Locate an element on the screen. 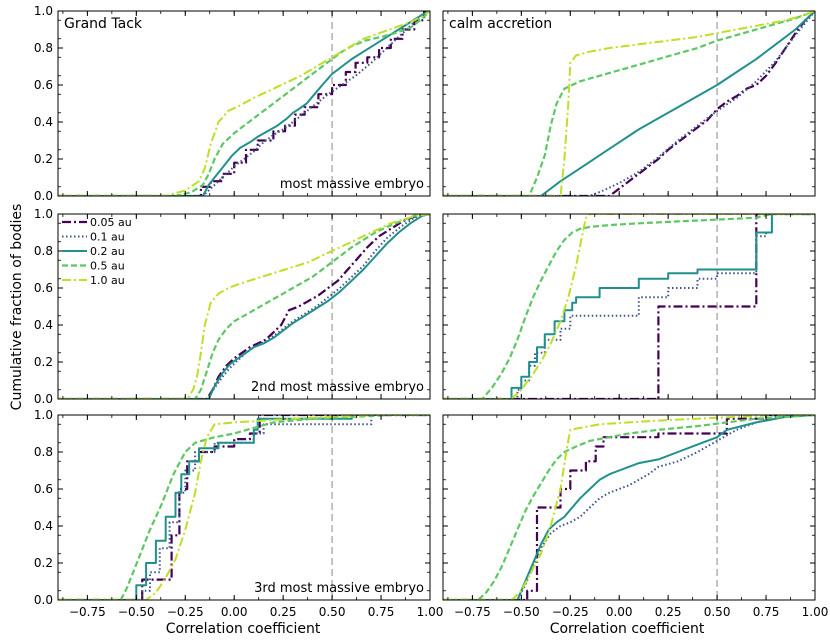  legend-label: 1.0 au is located at coordinates (107, 280).